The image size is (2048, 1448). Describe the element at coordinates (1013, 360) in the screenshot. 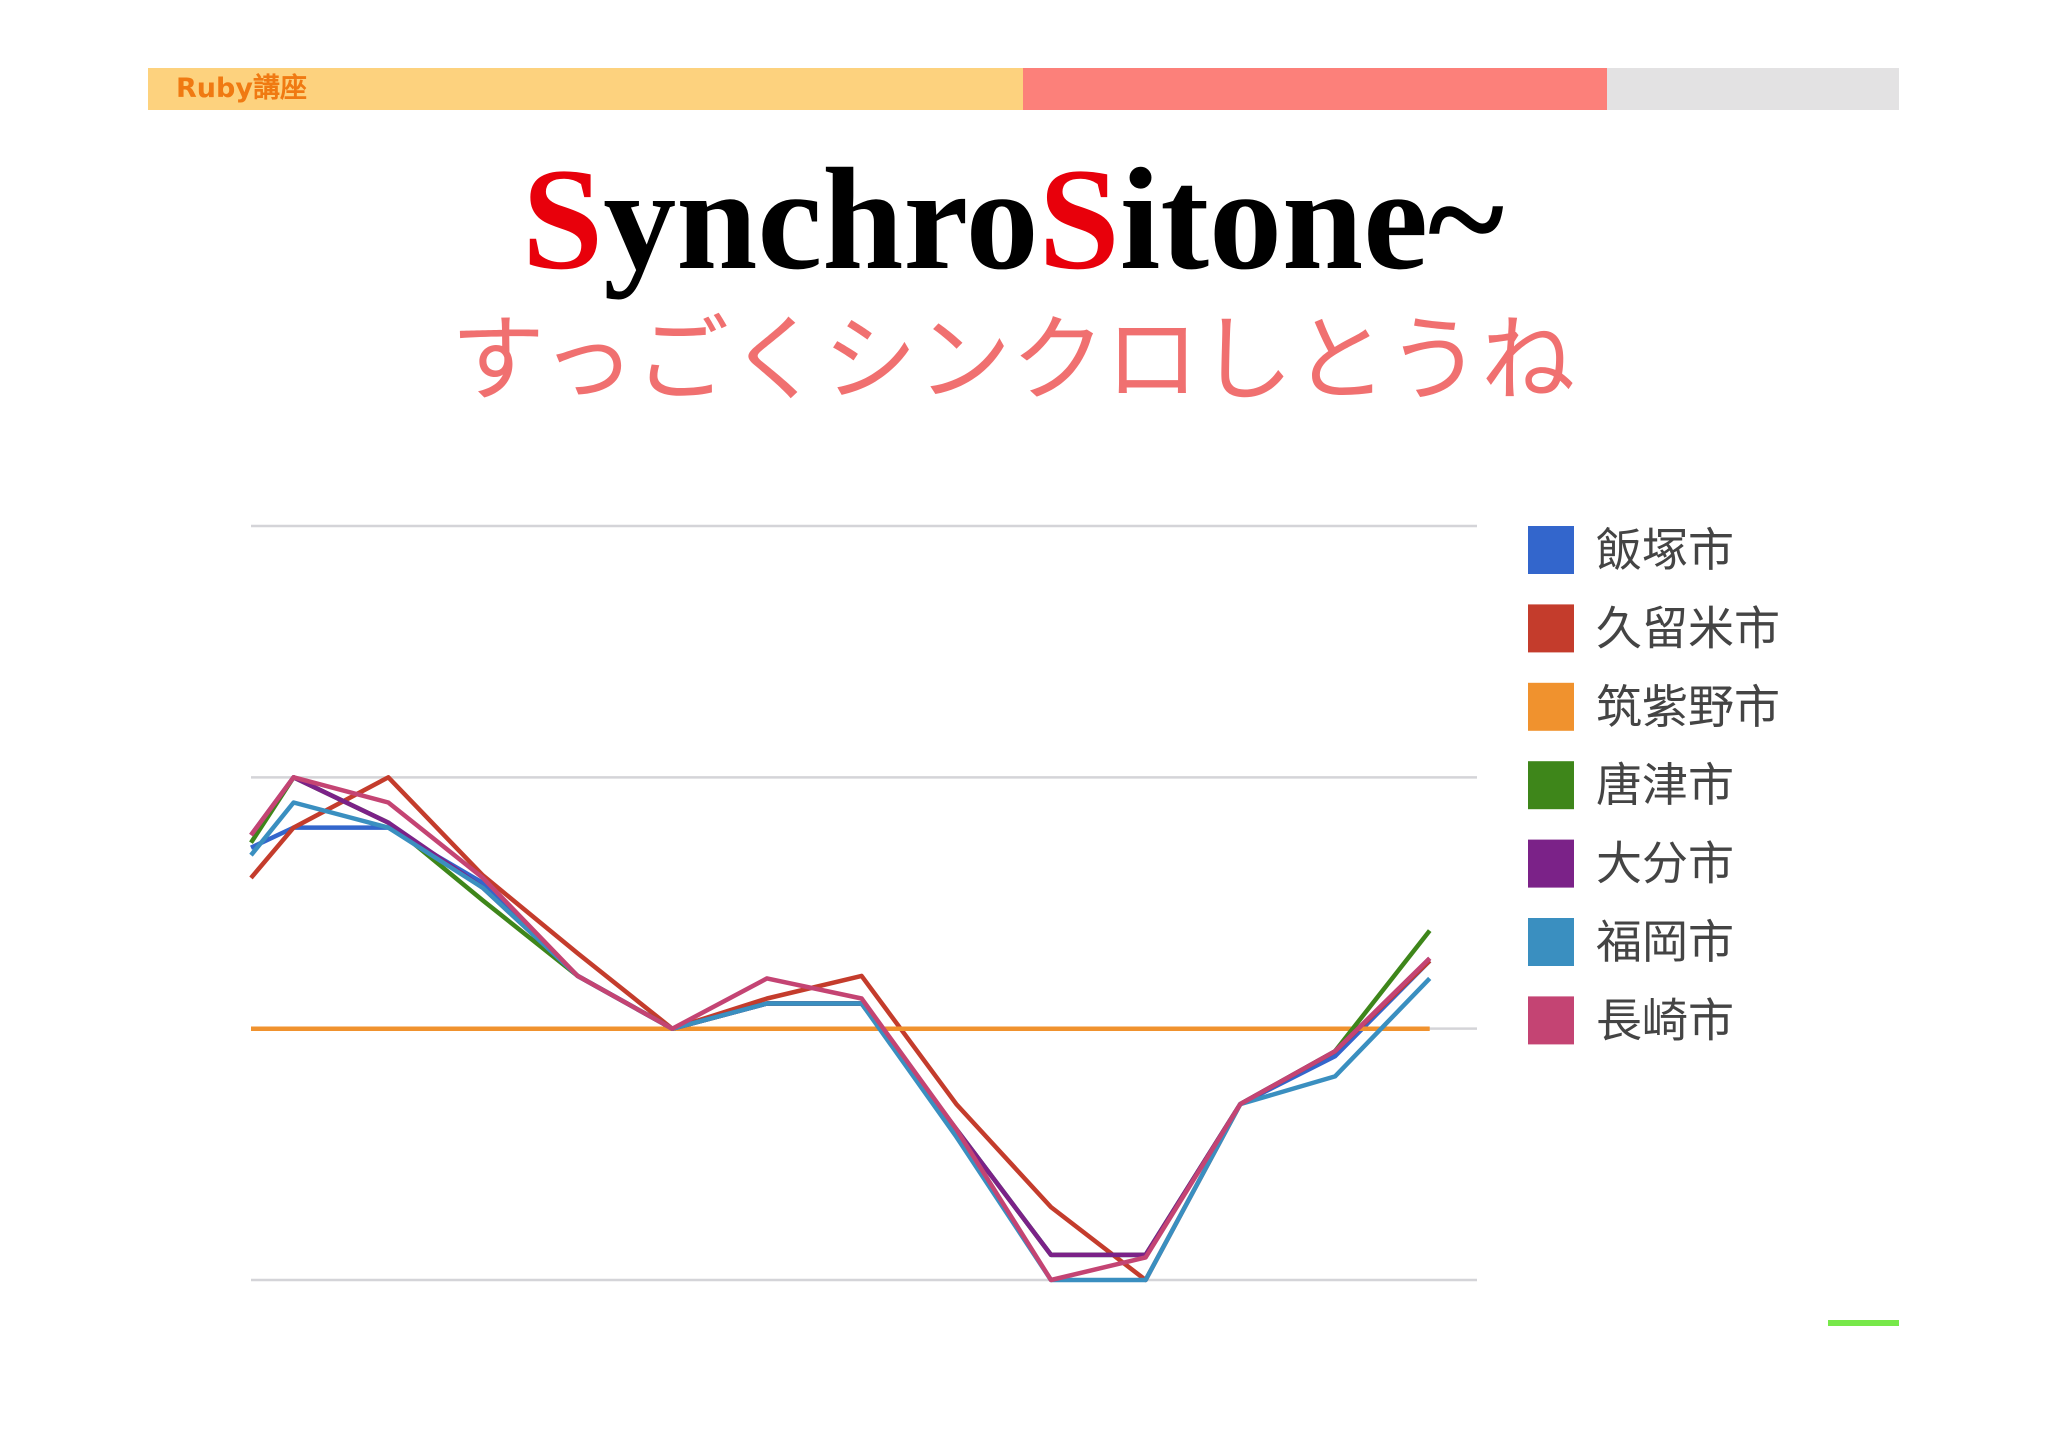

I see `chart-subtitle: すっごくシンクロしとうね` at that location.